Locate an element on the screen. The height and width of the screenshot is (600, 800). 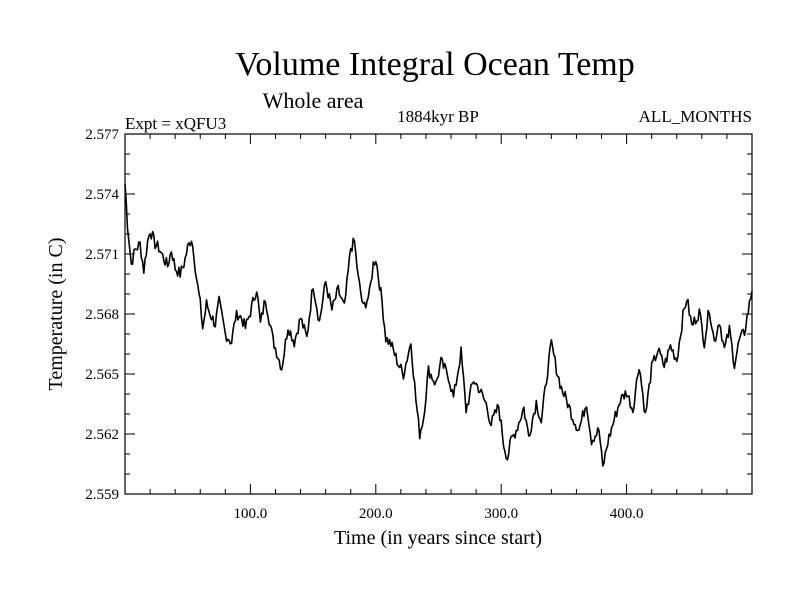
y-tick-labels: 2.559 2.562 2.565 2.568 2.571 2.574 2.577 is located at coordinates (102, 315).